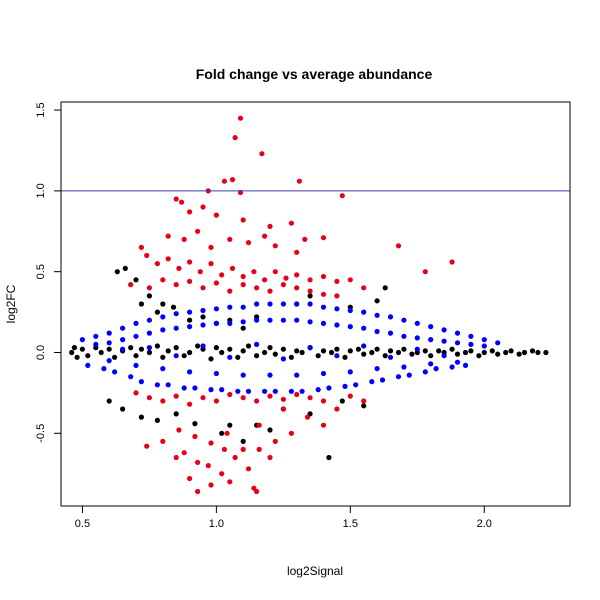  I want to click on y-tick-label: 1.0, so click(41, 190).